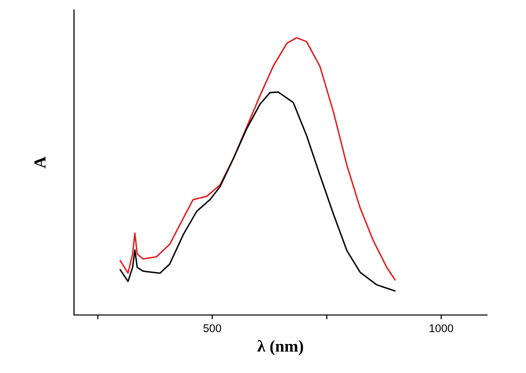  What do you see at coordinates (40, 162) in the screenshot?
I see `y-axis-title: A` at bounding box center [40, 162].